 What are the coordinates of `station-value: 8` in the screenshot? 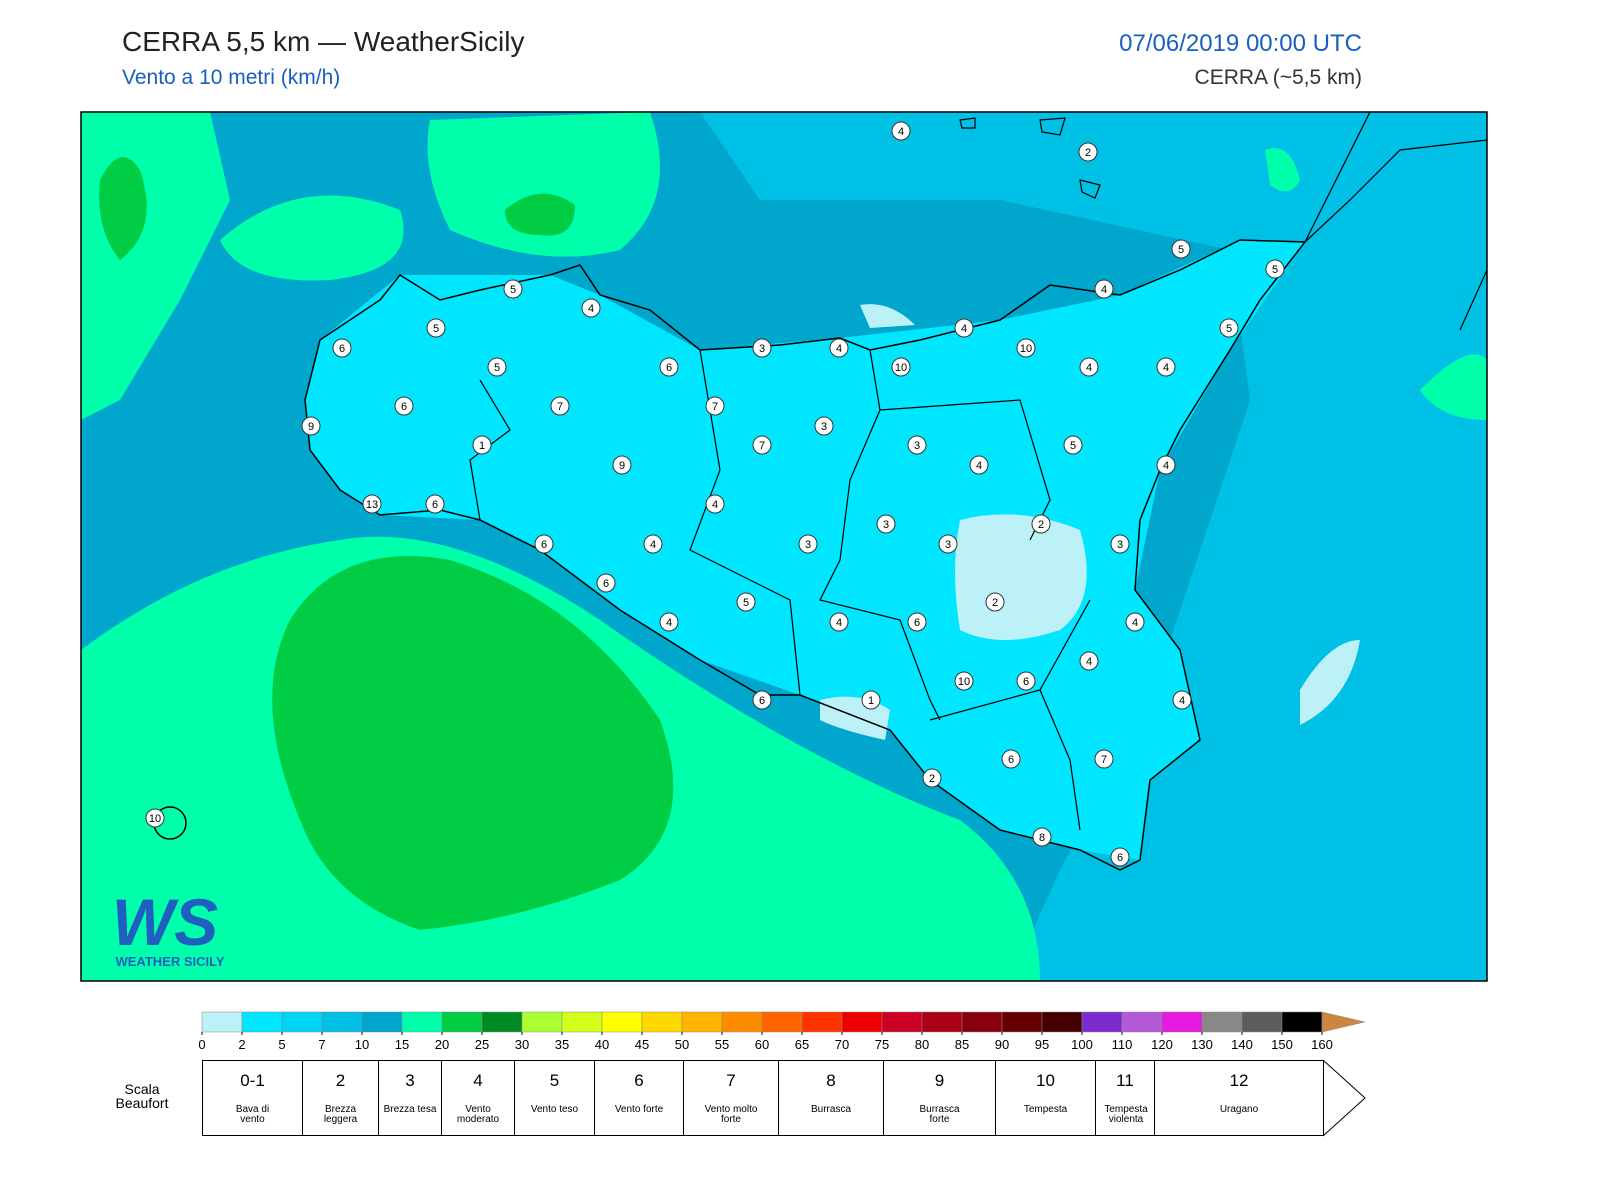 It's located at (1042, 838).